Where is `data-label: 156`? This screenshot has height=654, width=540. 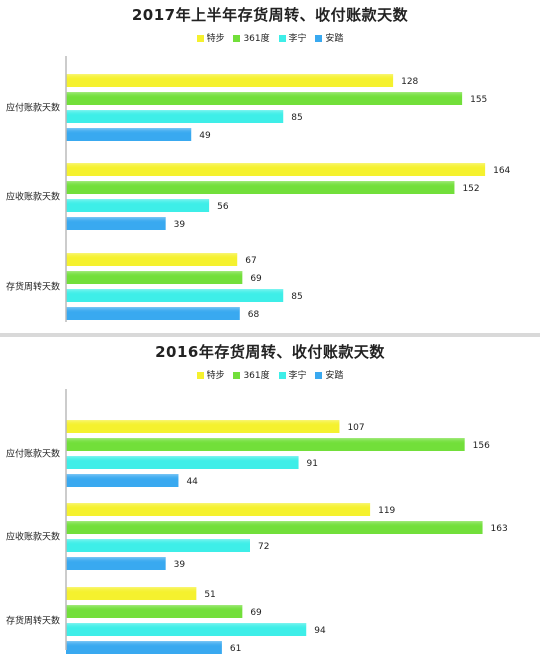
data-label: 156 is located at coordinates (481, 446).